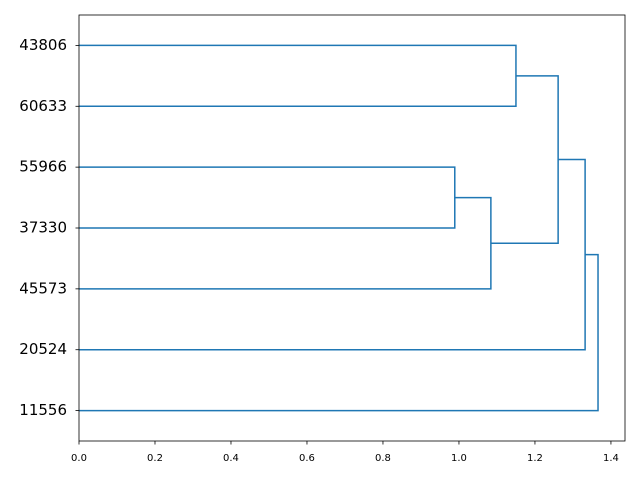  What do you see at coordinates (231, 458) in the screenshot?
I see `x-tick-label: 0.4` at bounding box center [231, 458].